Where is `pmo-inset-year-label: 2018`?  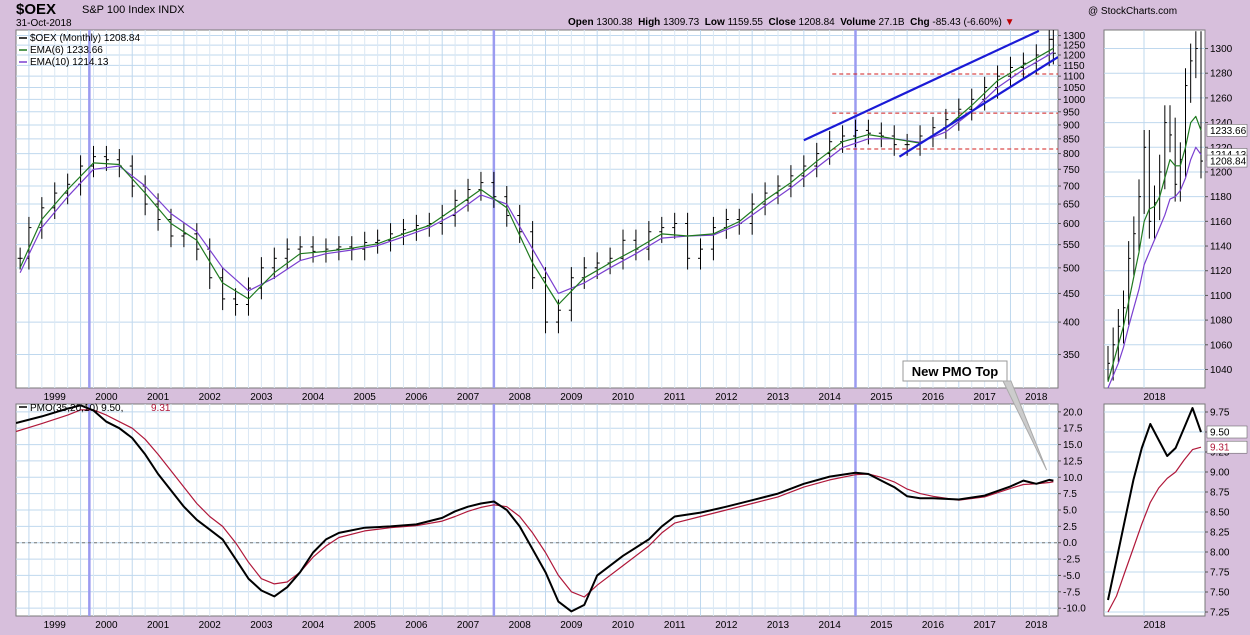 pmo-inset-year-label: 2018 is located at coordinates (1154, 625).